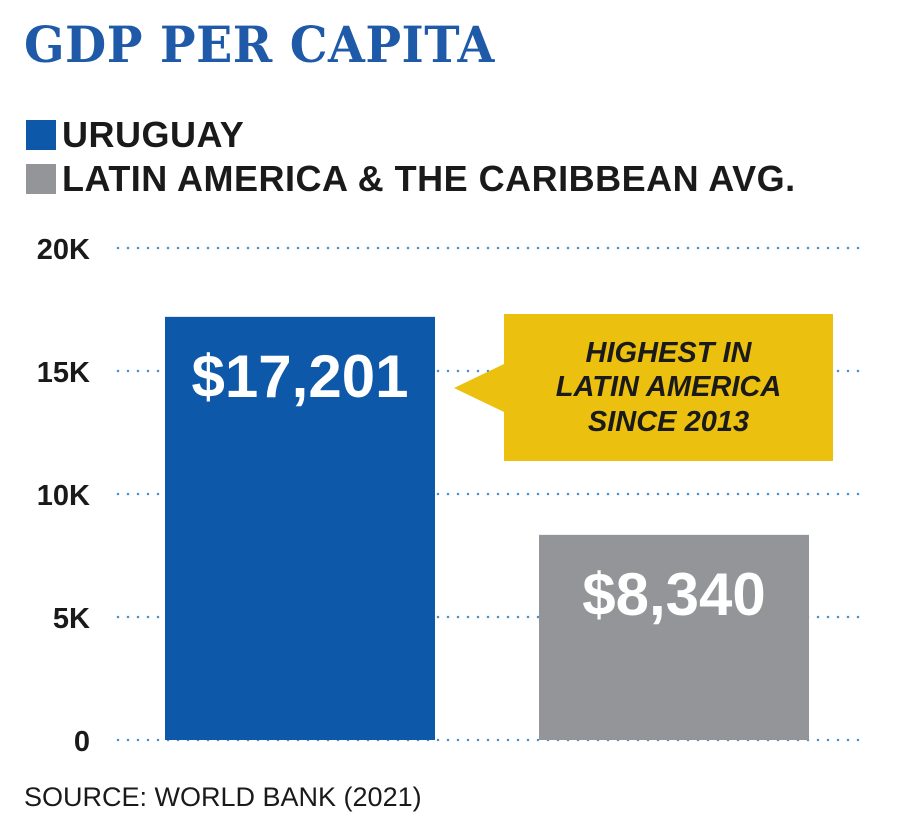  I want to click on y-tick-label: 15K, so click(63, 373).